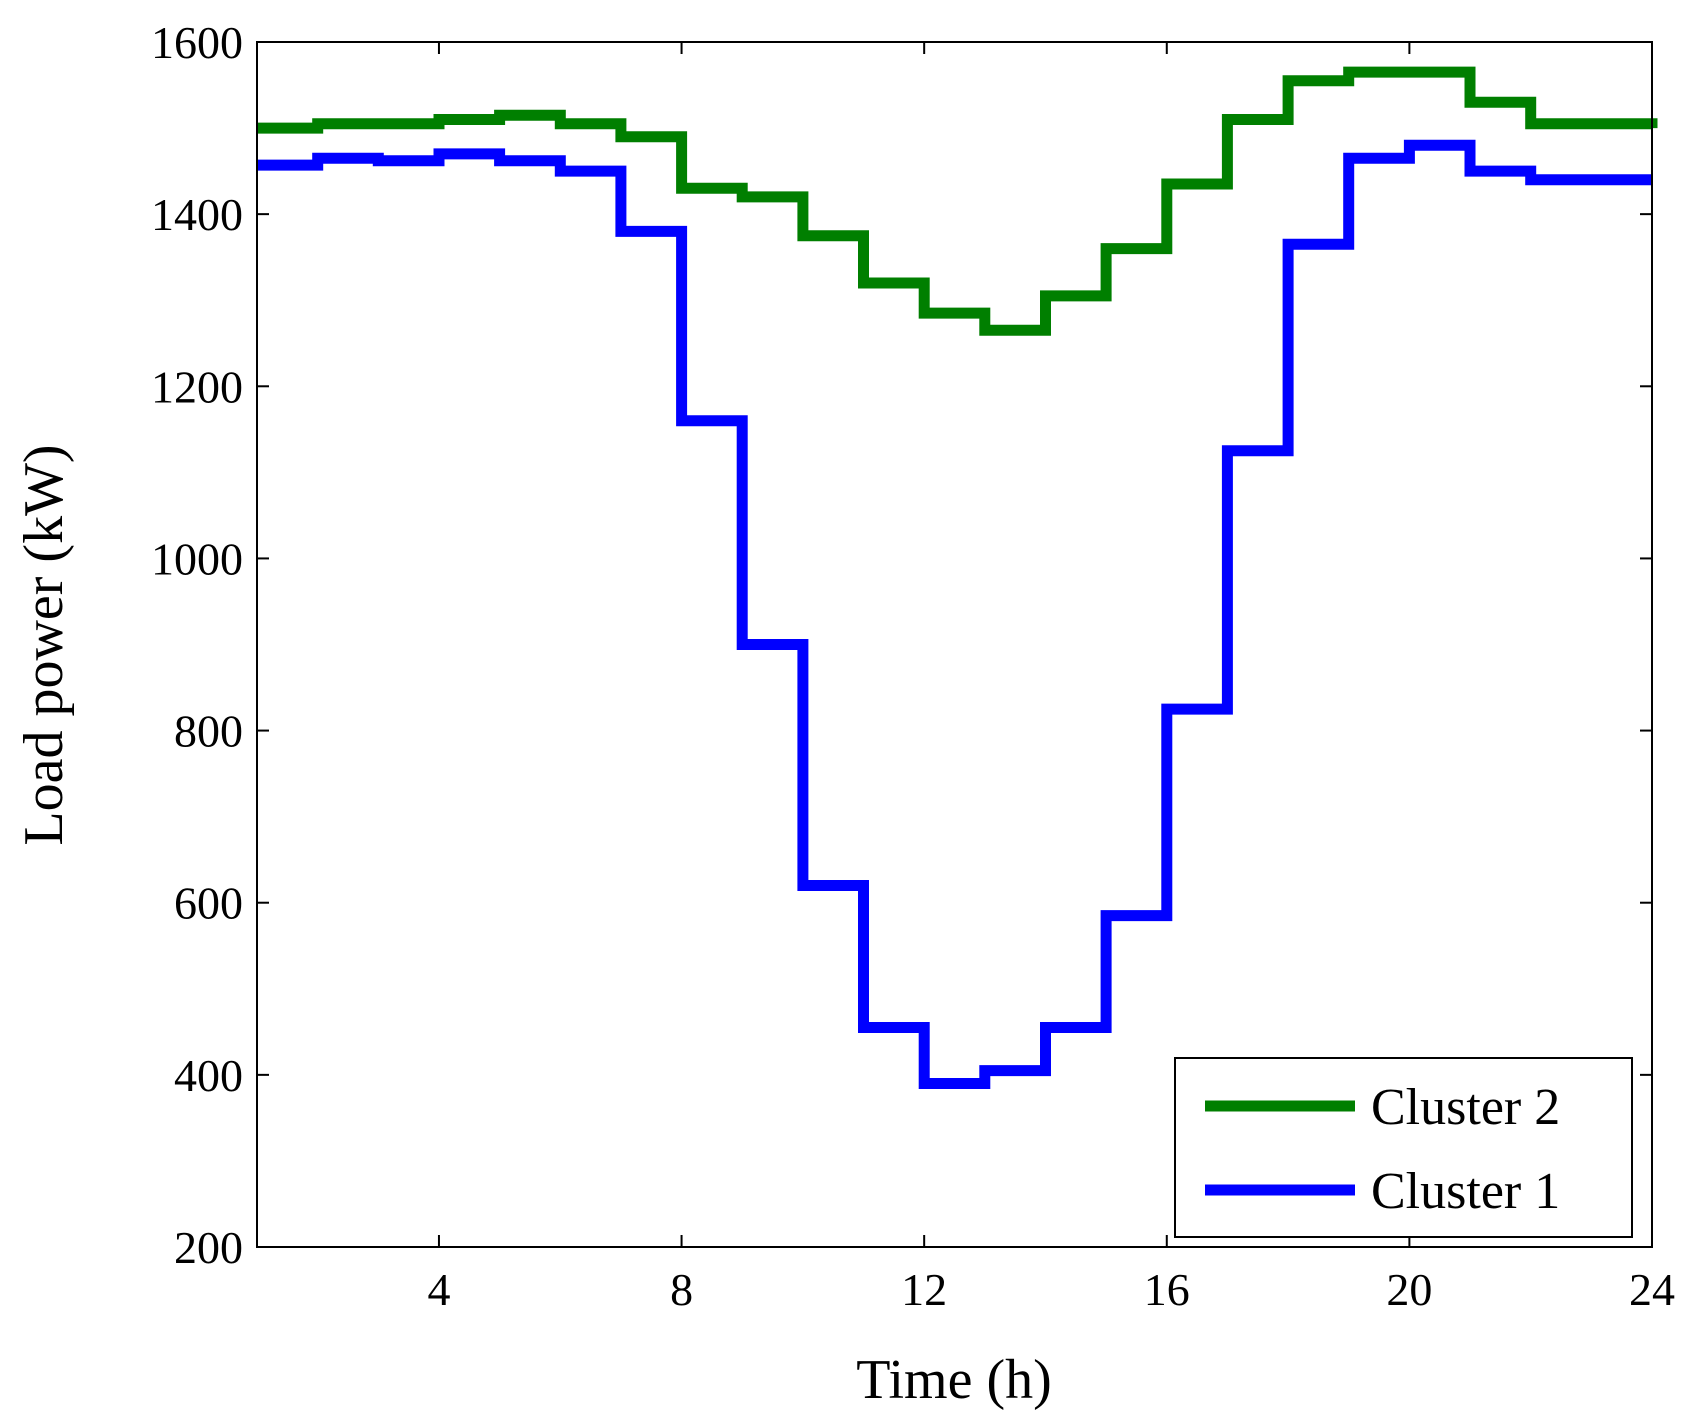 This screenshot has height=1428, width=1696. I want to click on x-tick-label: 8, so click(681, 1289).